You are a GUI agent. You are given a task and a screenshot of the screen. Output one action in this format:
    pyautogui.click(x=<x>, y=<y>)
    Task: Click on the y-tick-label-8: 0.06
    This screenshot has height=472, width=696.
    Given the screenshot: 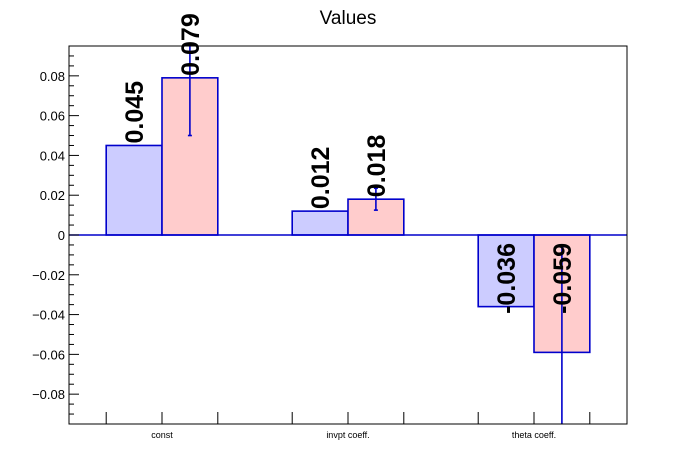 What is the action you would take?
    pyautogui.click(x=52, y=116)
    